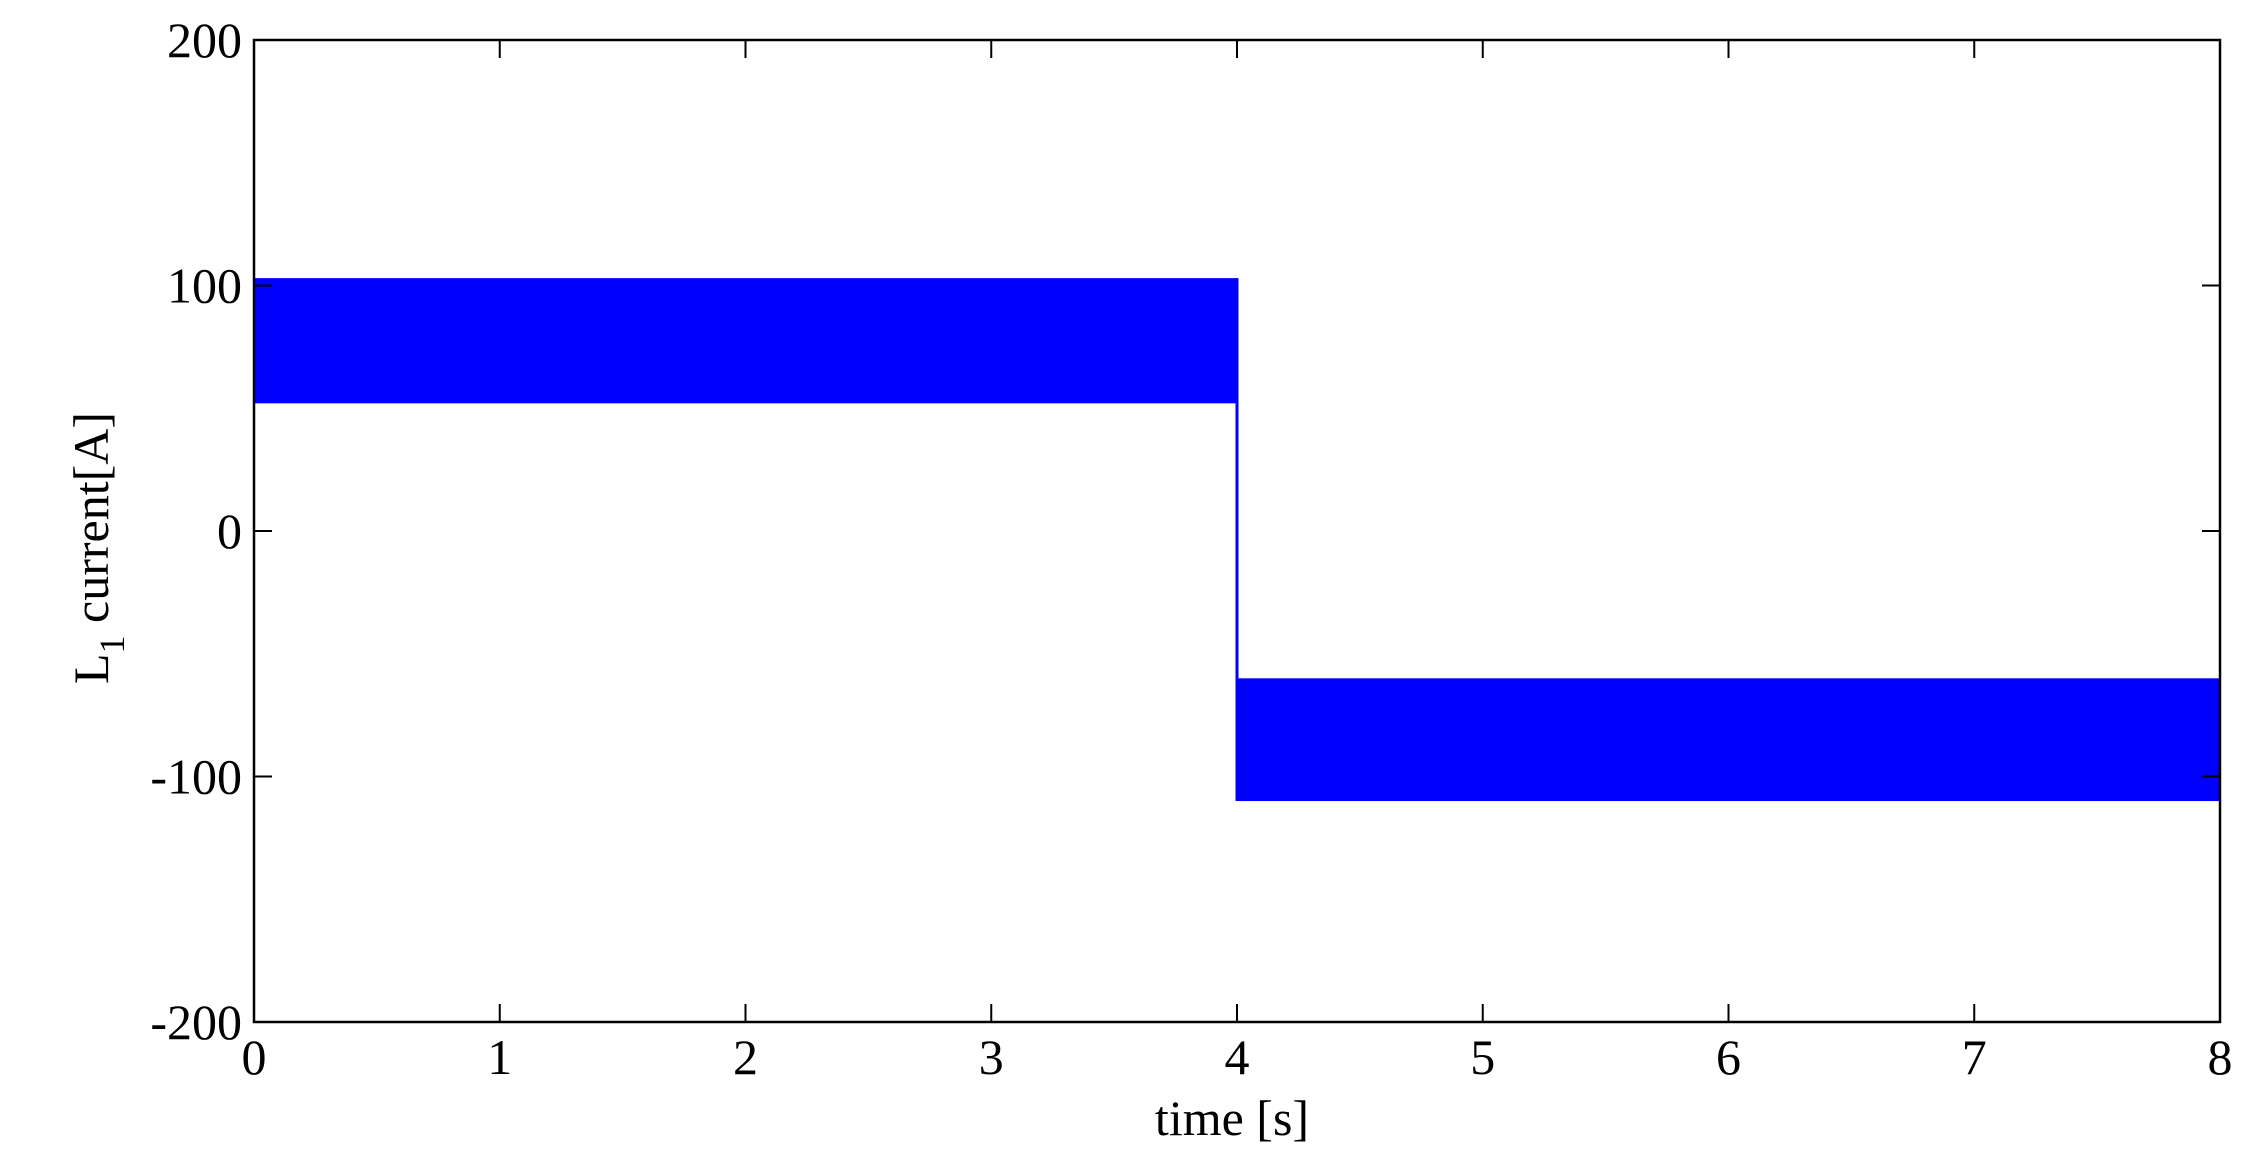 The image size is (2242, 1170). Describe the element at coordinates (112, 644) in the screenshot. I see `y-axis-label-subscript: 1` at that location.